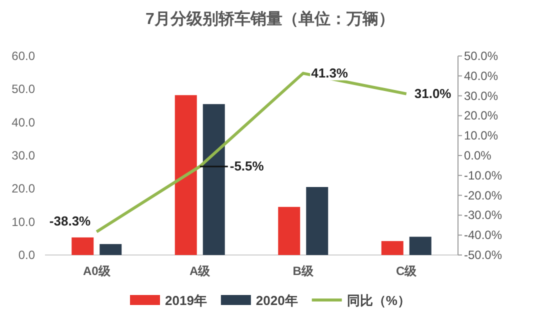  What do you see at coordinates (24, 56) in the screenshot?
I see `y-tick-label: 60.0` at bounding box center [24, 56].